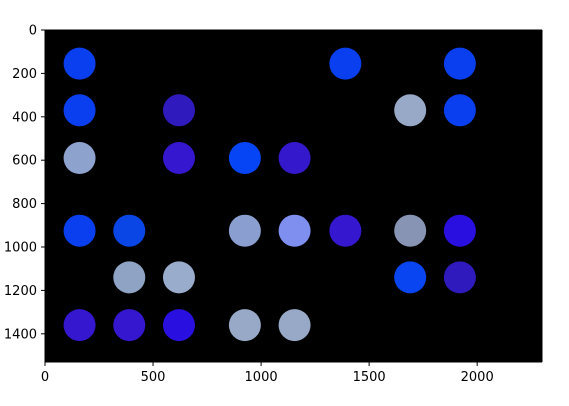  I want to click on x-tick-label: 0, so click(45, 377).